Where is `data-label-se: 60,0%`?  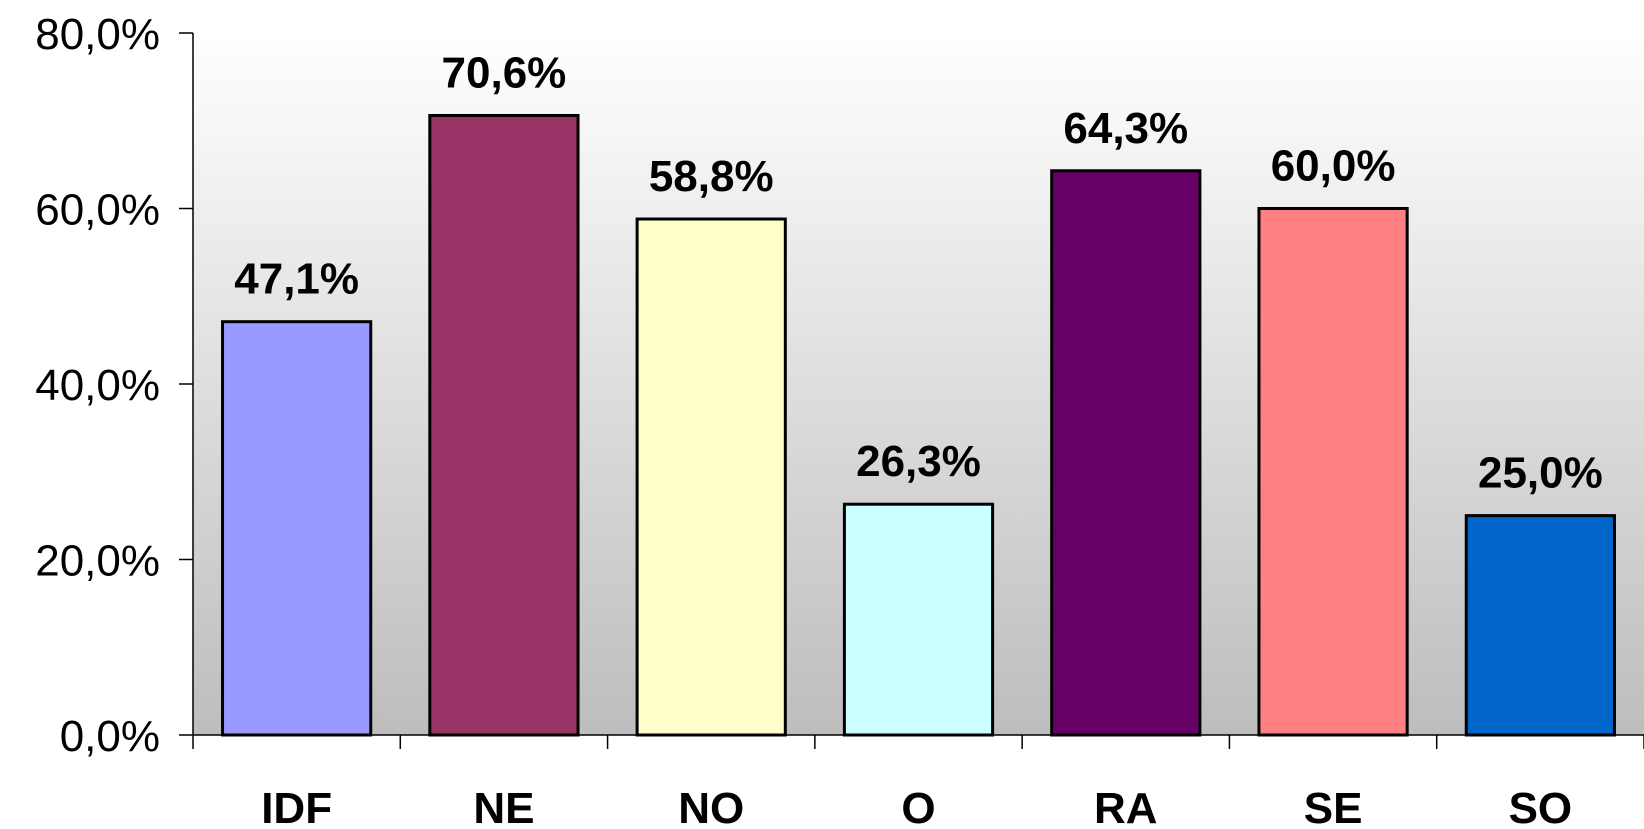
data-label-se: 60,0% is located at coordinates (1333, 166).